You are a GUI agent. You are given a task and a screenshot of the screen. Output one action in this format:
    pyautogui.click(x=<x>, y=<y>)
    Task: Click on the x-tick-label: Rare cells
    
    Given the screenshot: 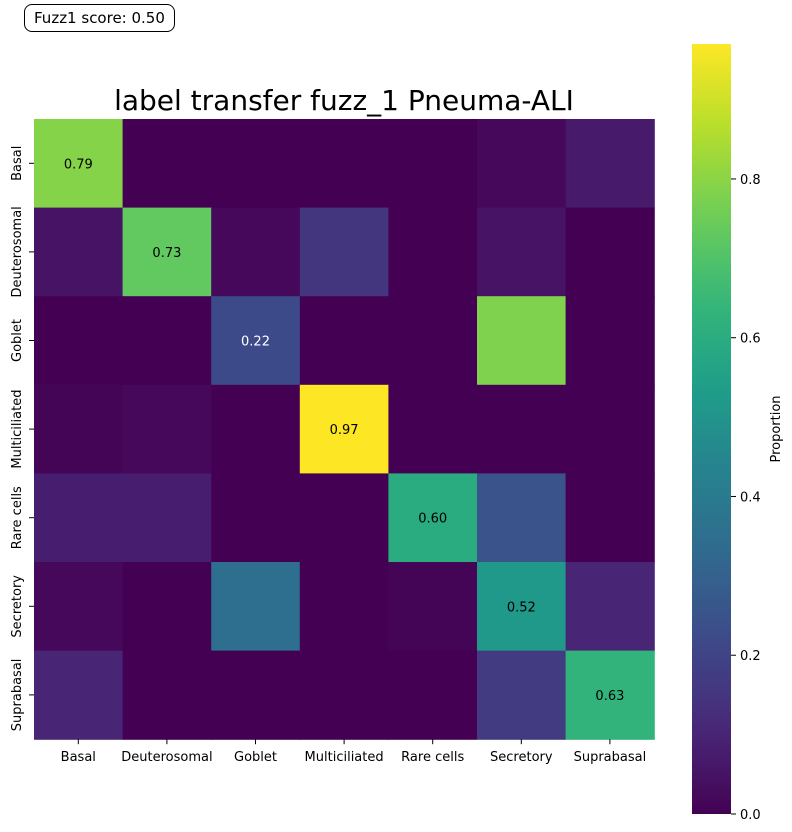 What is the action you would take?
    pyautogui.click(x=432, y=757)
    